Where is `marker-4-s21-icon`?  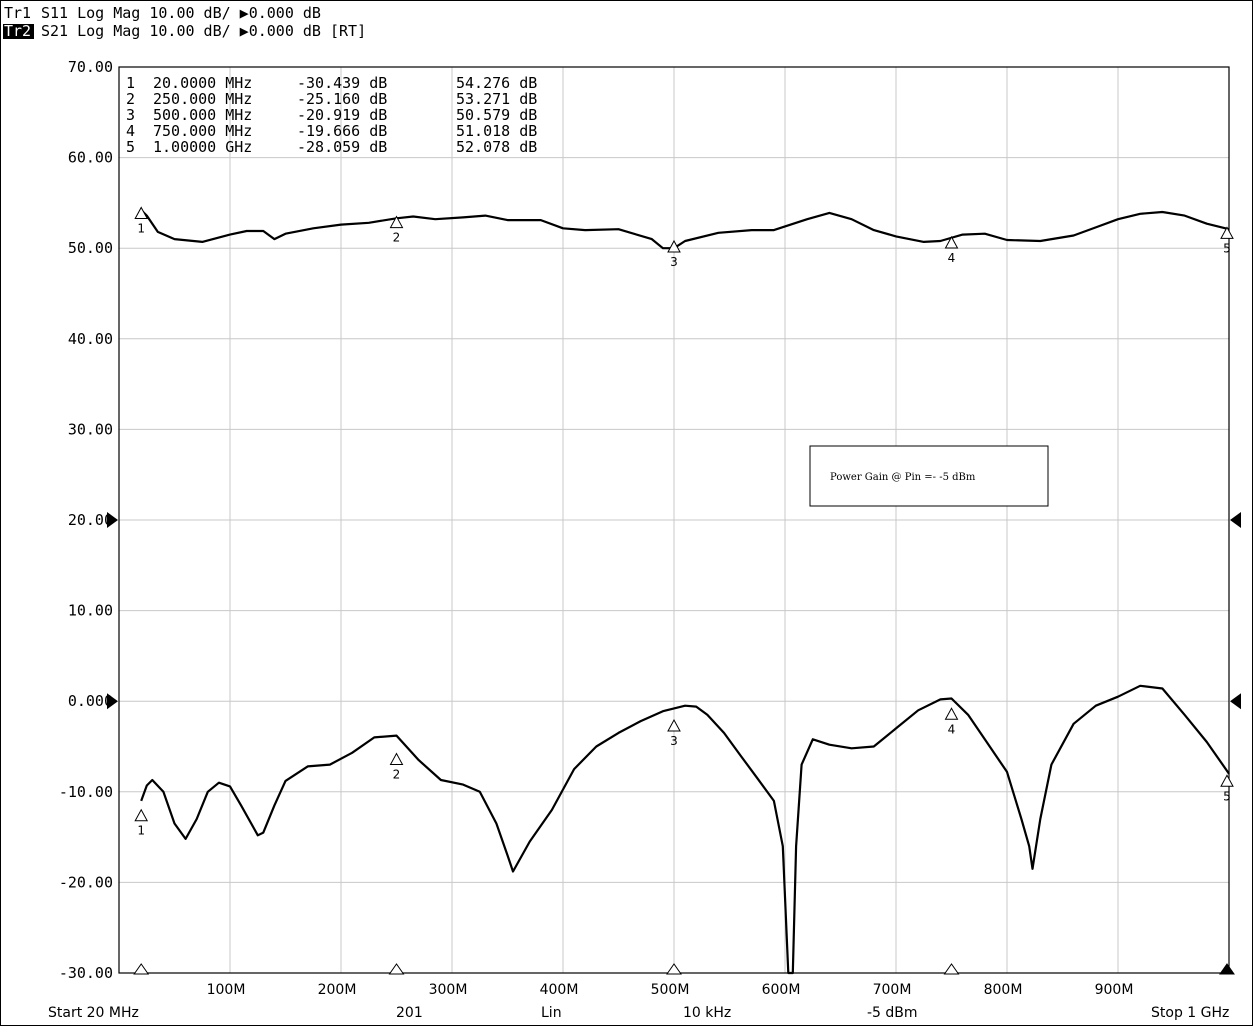
marker-4-s21-icon is located at coordinates (951, 242).